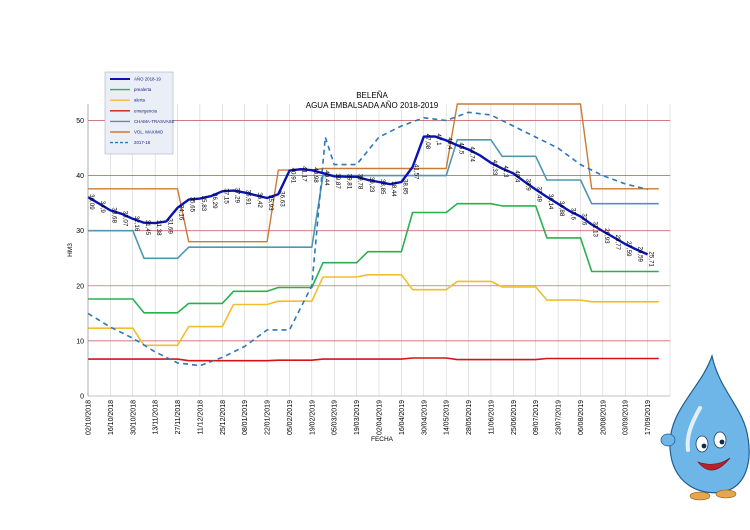 Image resolution: width=750 pixels, height=530 pixels. I want to click on data-label: 44,74, so click(472, 155).